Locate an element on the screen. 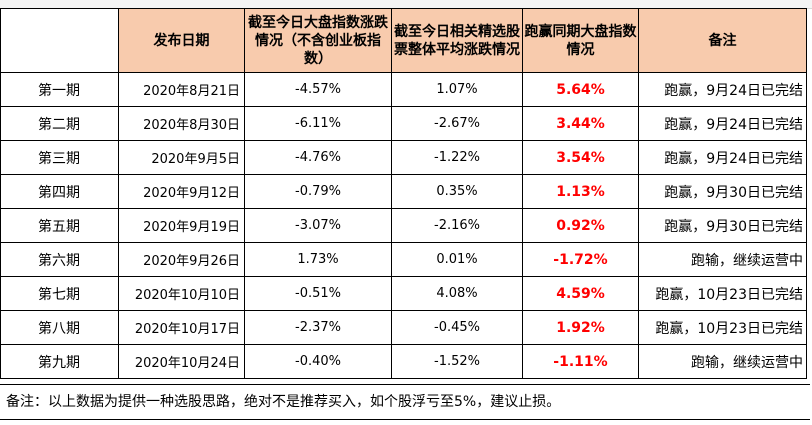  vs-market-cell: 5.64% is located at coordinates (580, 89).